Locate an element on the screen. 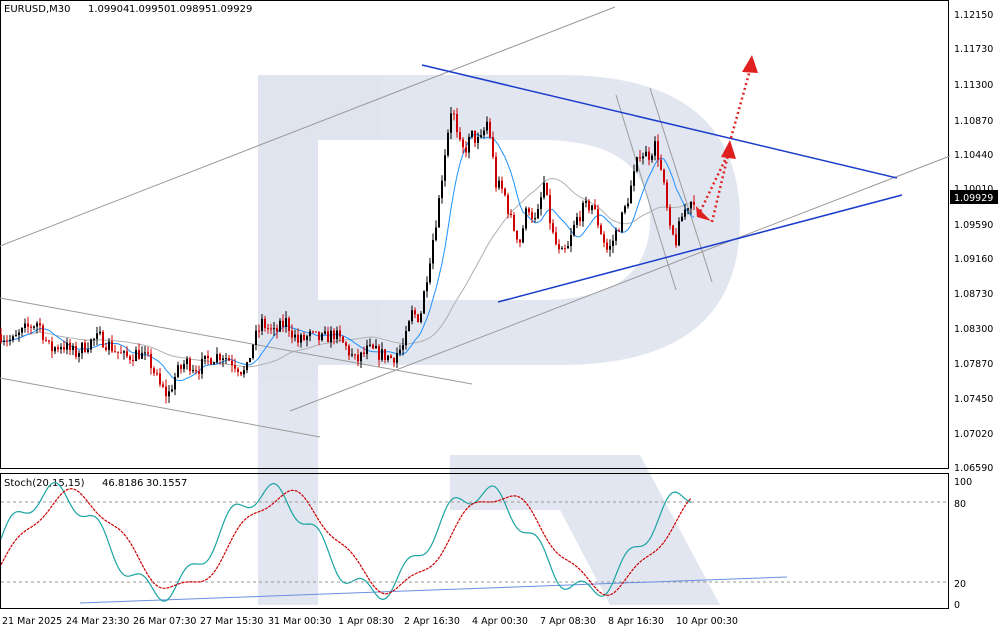  time-tick-label: 24 Mar 23:30 is located at coordinates (97, 621).